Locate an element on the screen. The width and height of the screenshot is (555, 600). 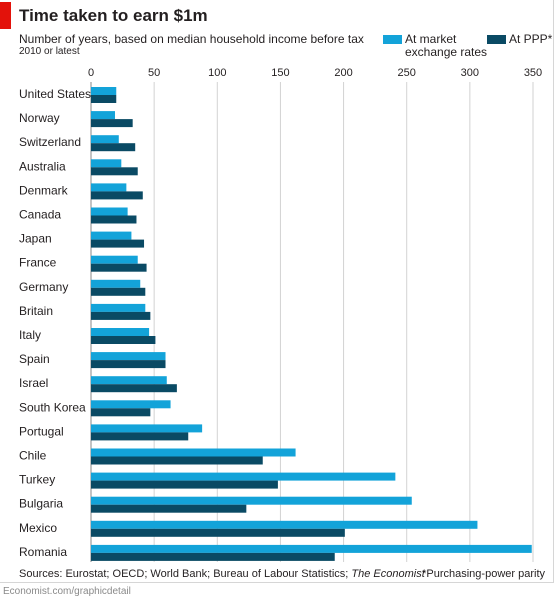
category-label: United States is located at coordinates (55, 94).